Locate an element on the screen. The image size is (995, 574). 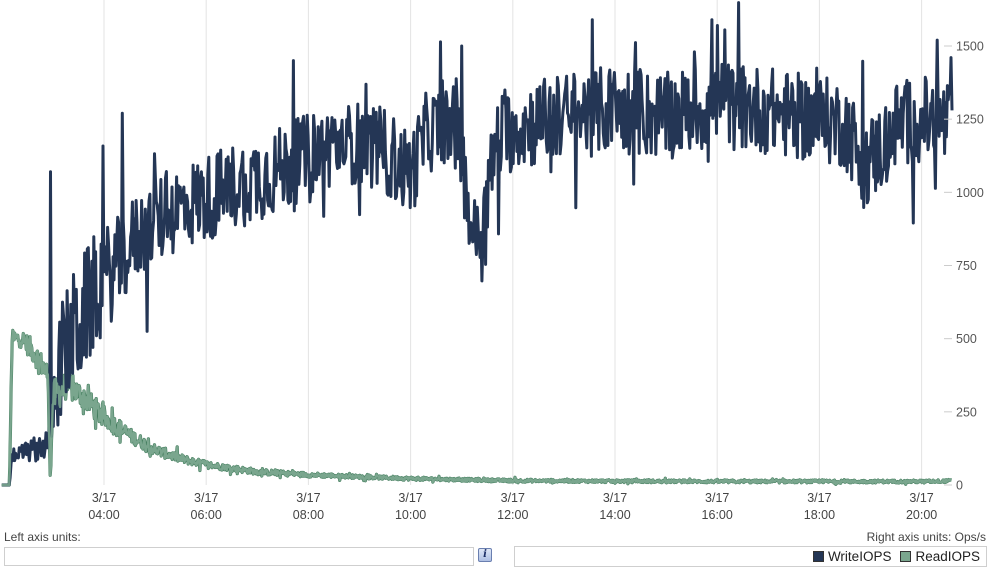
readiops-series-overlay is located at coordinates (32, 408).